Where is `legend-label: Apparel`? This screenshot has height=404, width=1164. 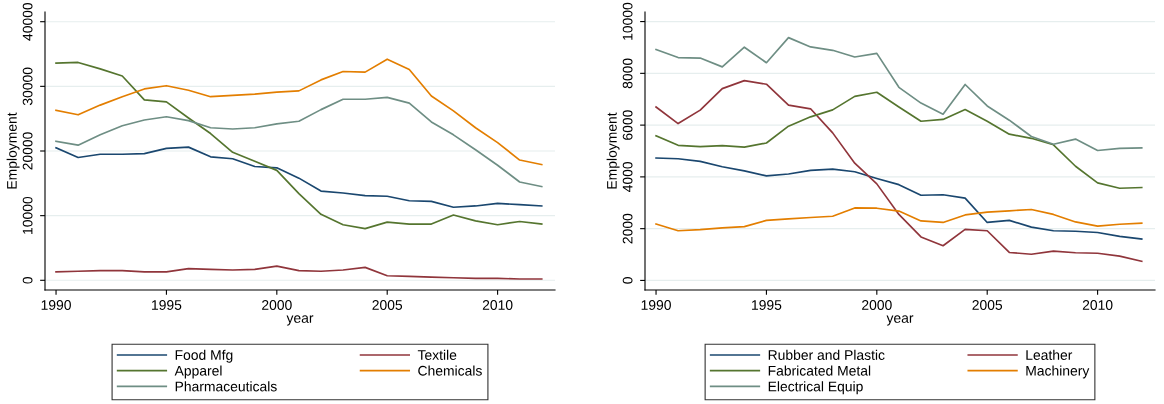
legend-label: Apparel is located at coordinates (198, 372).